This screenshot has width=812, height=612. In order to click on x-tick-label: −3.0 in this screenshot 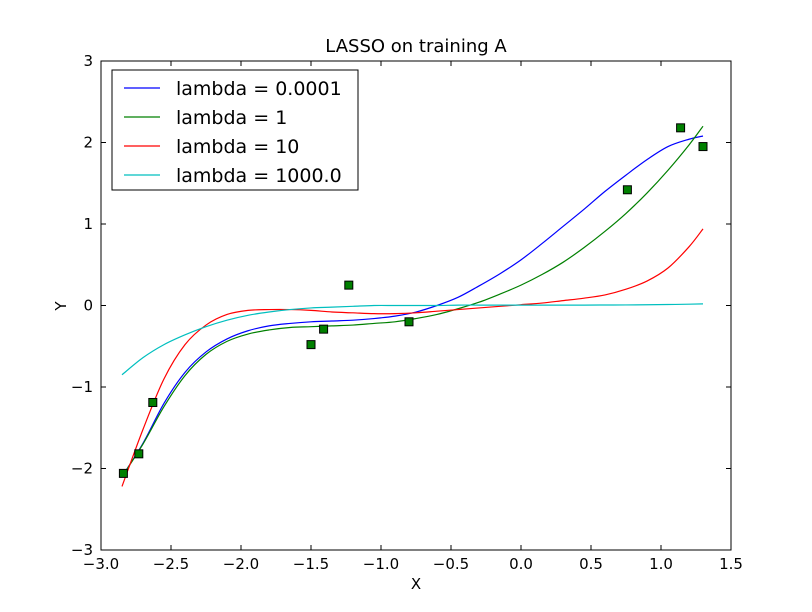, I will do `click(101, 564)`.